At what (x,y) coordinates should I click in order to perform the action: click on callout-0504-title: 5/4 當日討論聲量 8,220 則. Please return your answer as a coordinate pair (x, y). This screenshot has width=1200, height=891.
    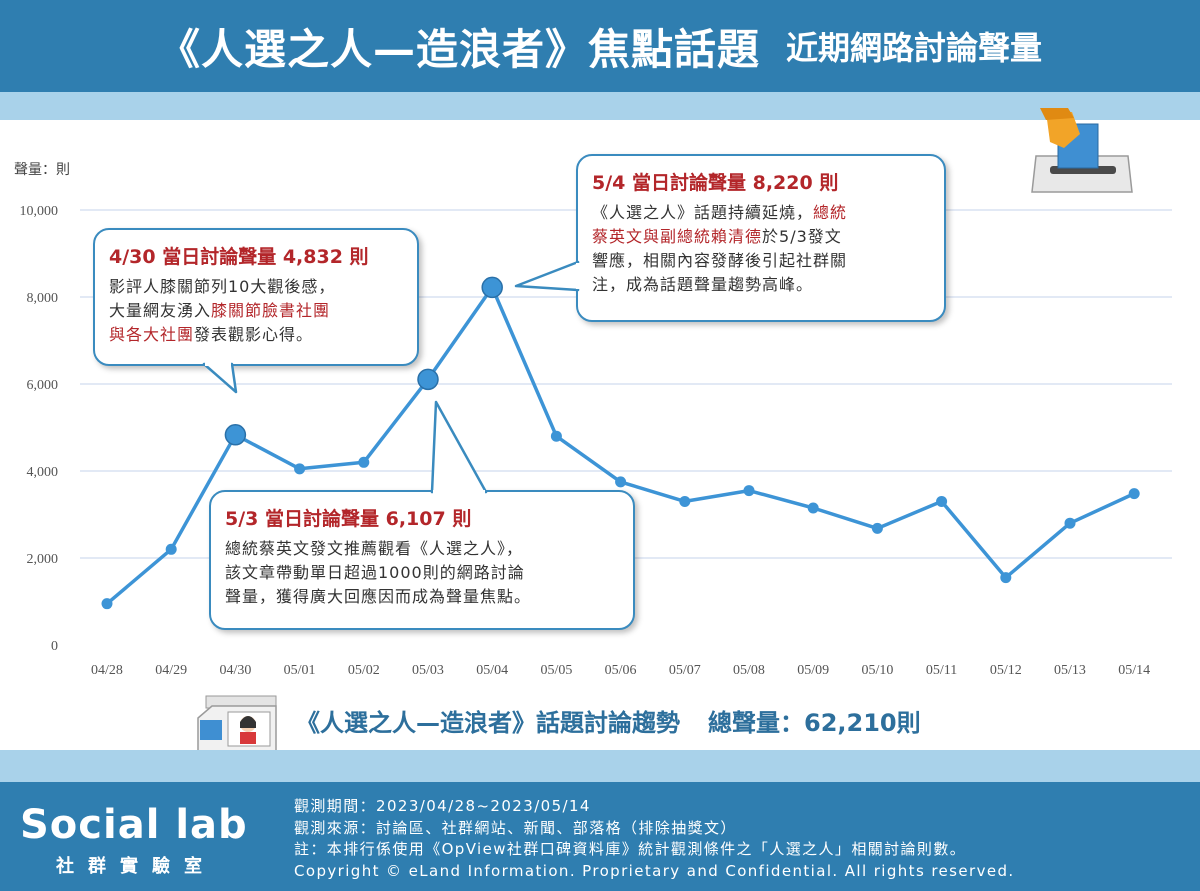
    Looking at the image, I should click on (715, 183).